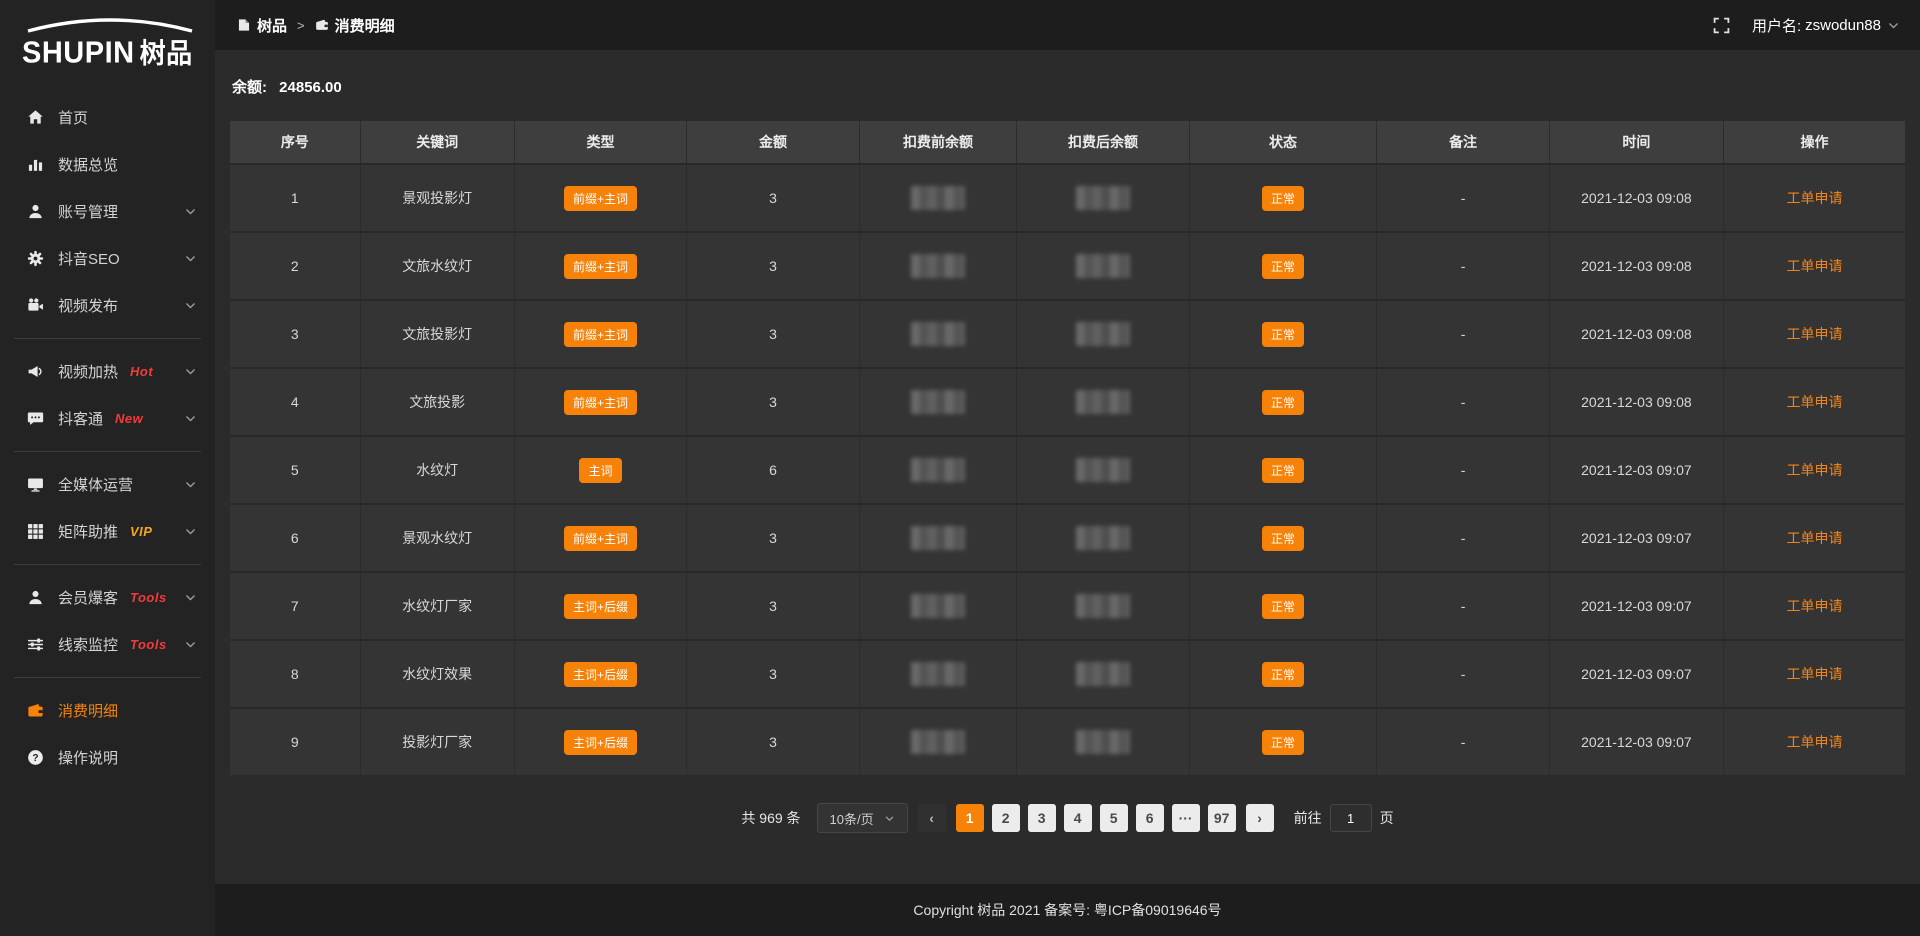 This screenshot has width=1920, height=936. What do you see at coordinates (107, 258) in the screenshot?
I see `sidebar-item-douyin-seo: 抖音SEO` at bounding box center [107, 258].